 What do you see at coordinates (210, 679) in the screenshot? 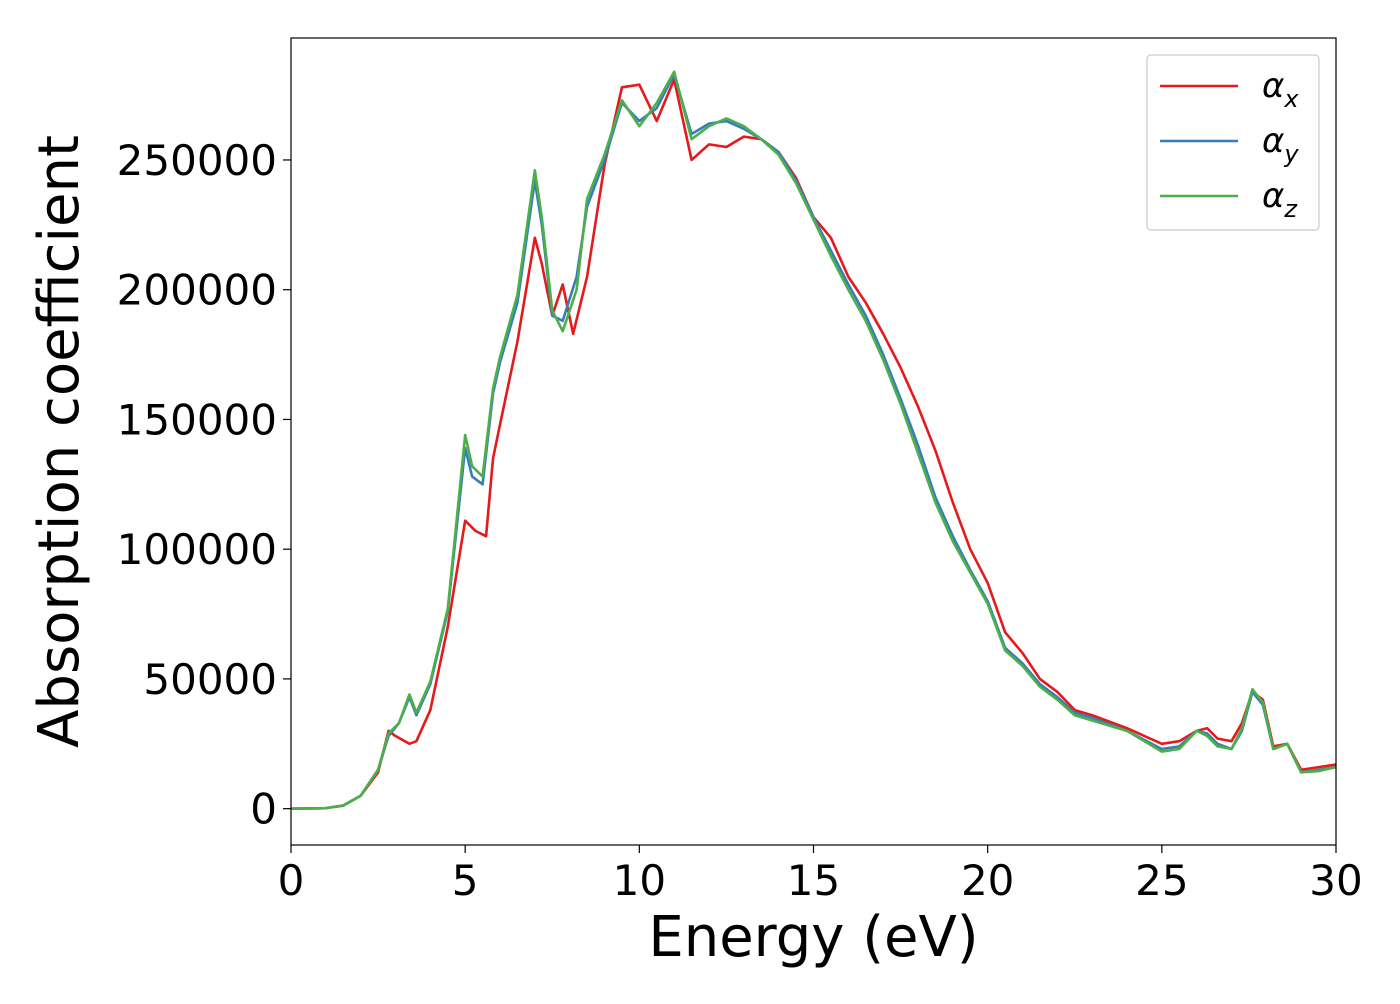
I see `y-tick-label: 50000` at bounding box center [210, 679].